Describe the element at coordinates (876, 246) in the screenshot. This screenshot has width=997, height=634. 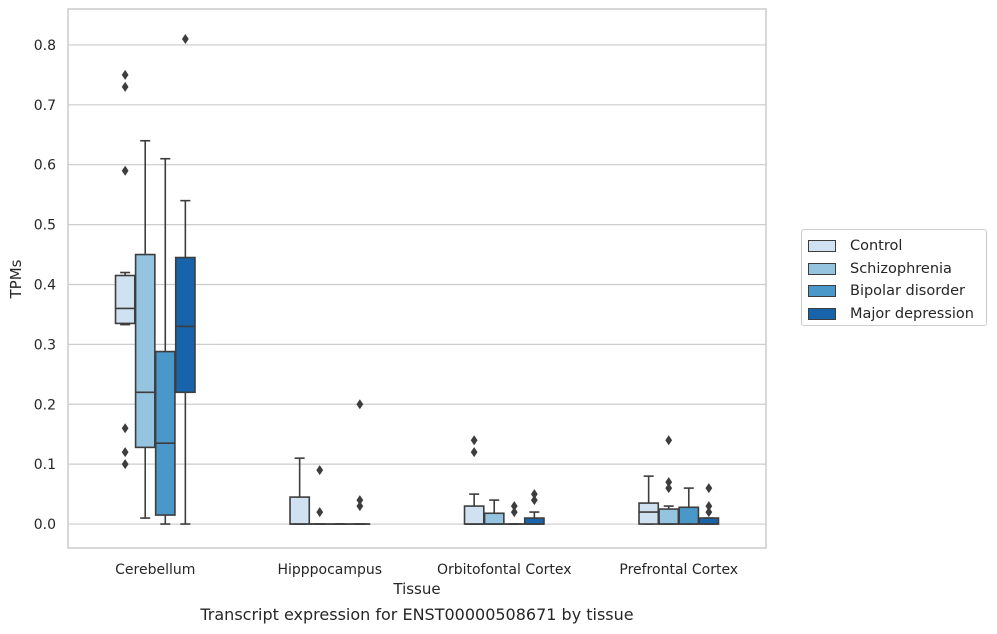
I see `legend-label-control: Control` at that location.